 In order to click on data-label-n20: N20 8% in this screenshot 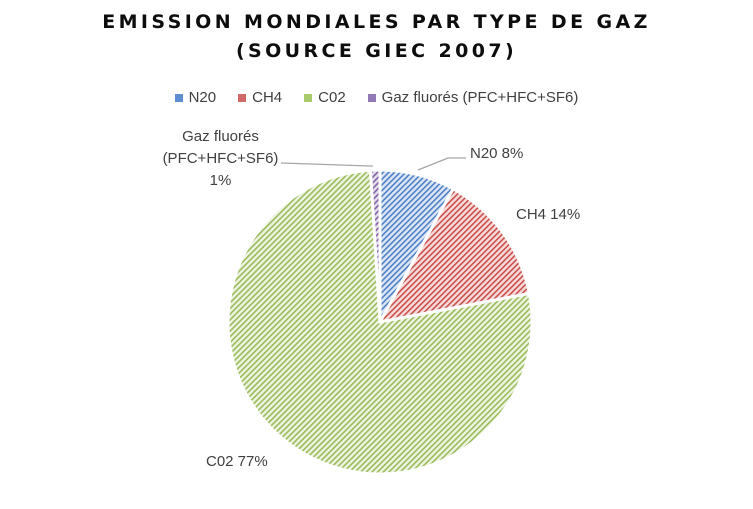, I will do `click(497, 153)`.